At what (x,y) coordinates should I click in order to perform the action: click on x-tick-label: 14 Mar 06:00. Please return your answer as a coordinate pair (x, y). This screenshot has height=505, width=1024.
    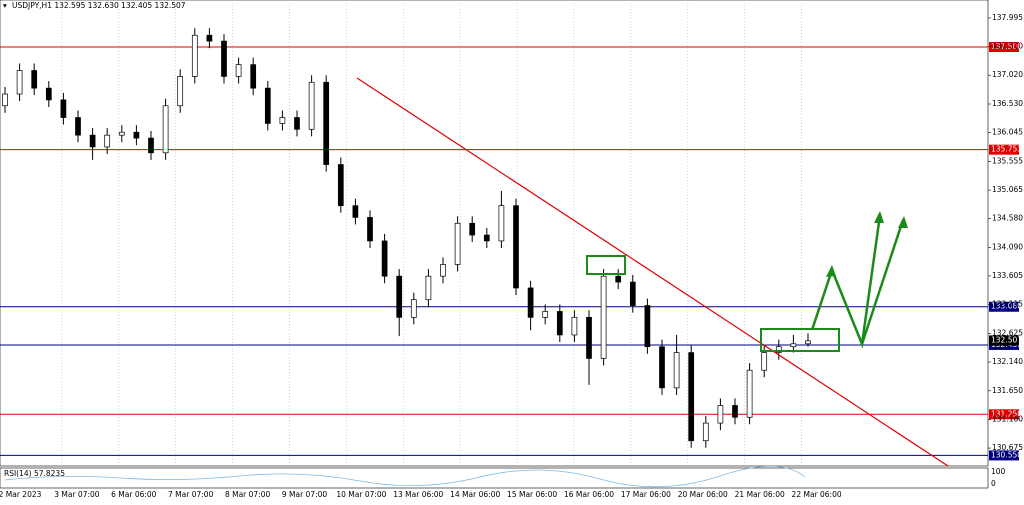
    Looking at the image, I should click on (475, 494).